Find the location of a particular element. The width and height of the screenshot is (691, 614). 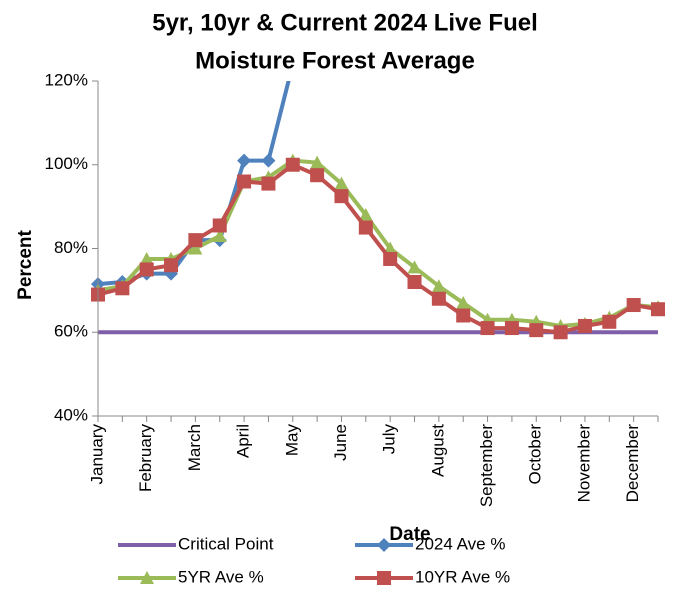

legend-label: 5YR Ave % is located at coordinates (221, 576).